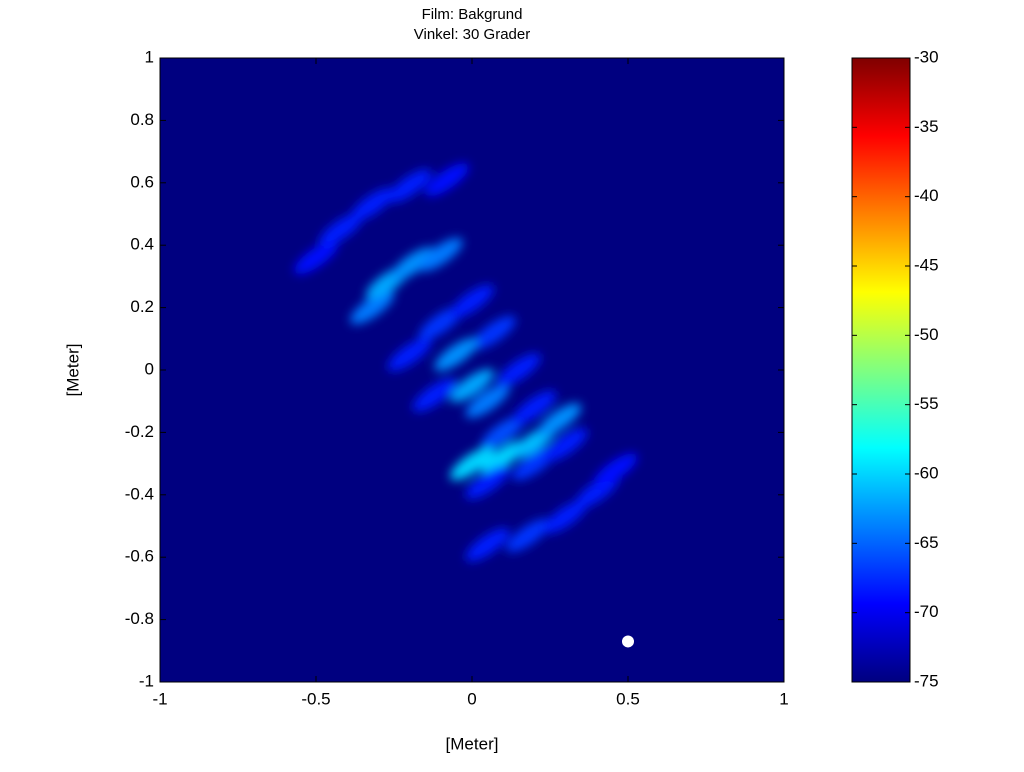  Describe the element at coordinates (142, 119) in the screenshot. I see `y-tick-label: 0.8` at that location.